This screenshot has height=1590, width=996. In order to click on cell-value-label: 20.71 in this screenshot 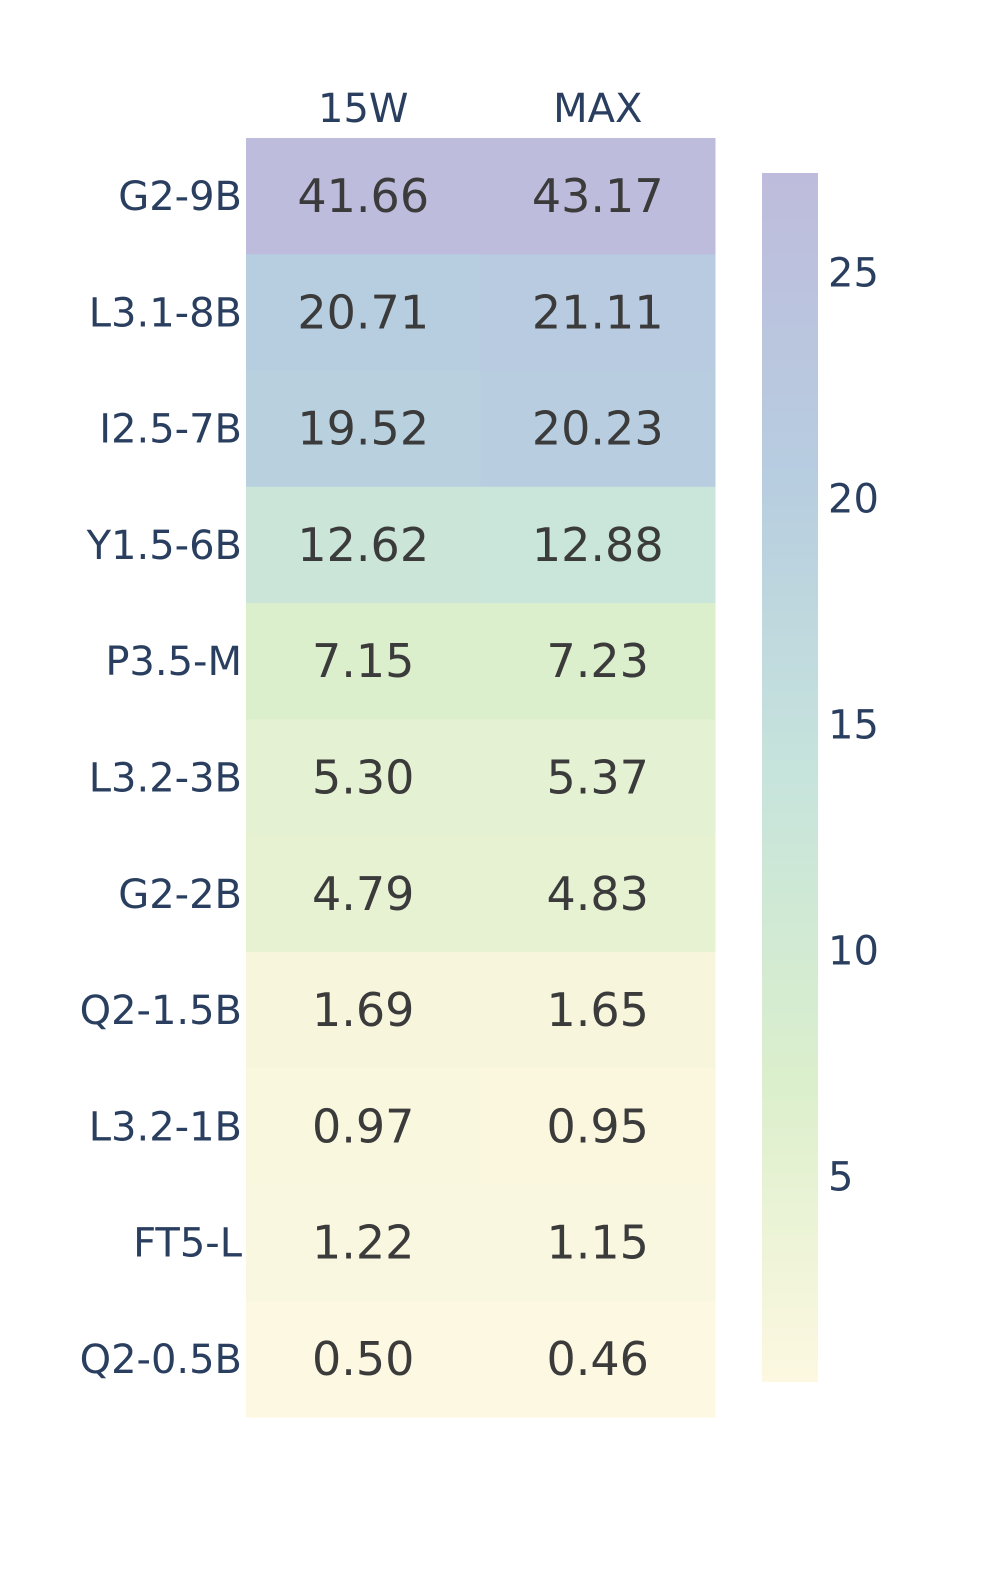, I will do `click(363, 312)`.